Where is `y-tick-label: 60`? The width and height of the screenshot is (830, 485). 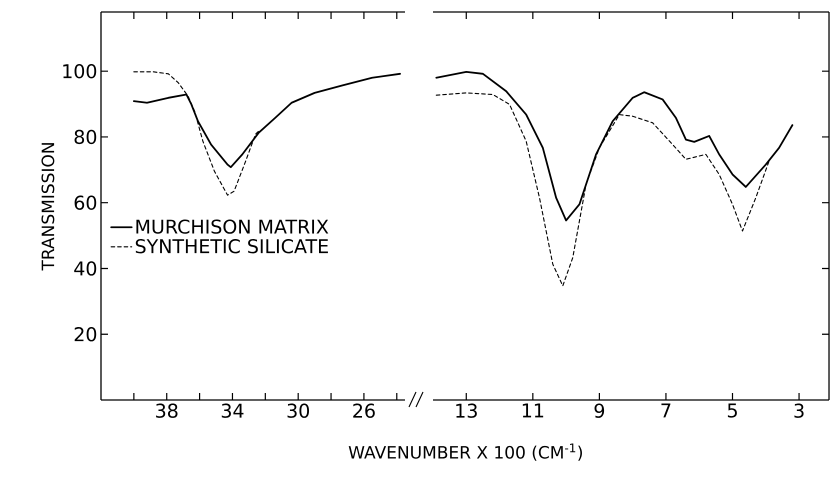
y-tick-label: 60 is located at coordinates (85, 203).